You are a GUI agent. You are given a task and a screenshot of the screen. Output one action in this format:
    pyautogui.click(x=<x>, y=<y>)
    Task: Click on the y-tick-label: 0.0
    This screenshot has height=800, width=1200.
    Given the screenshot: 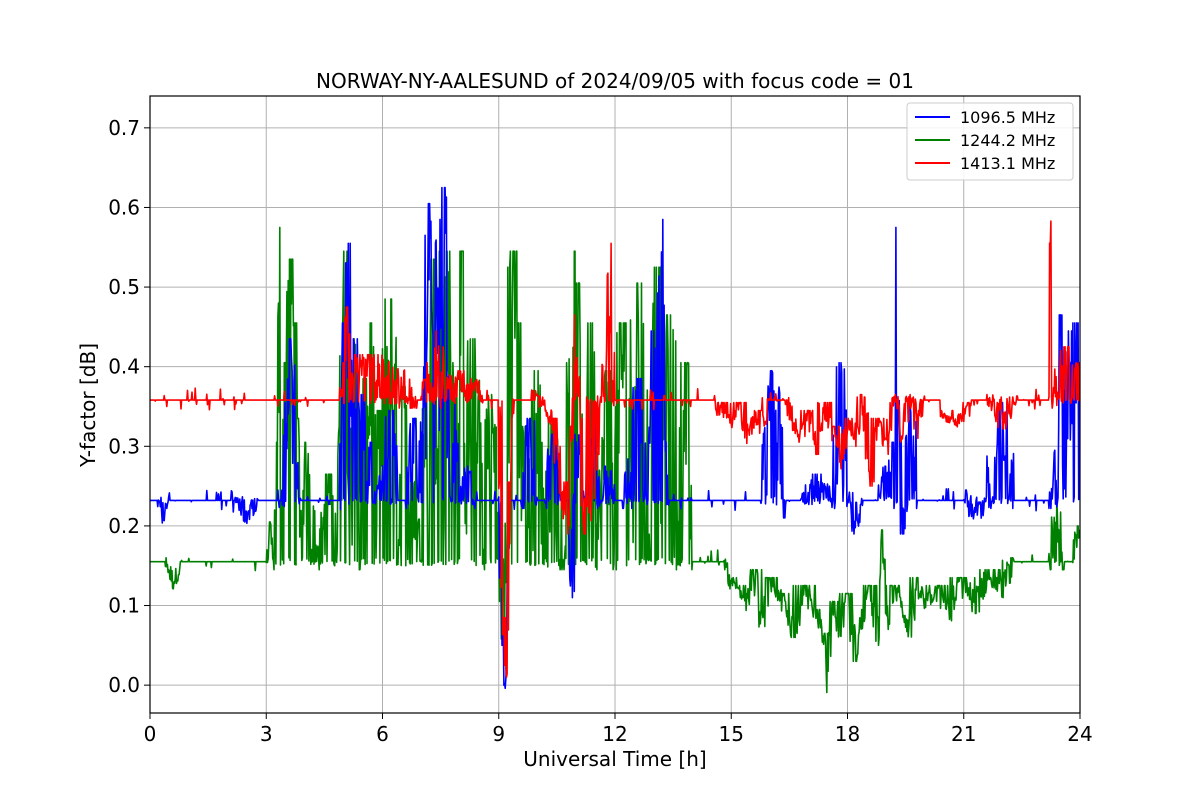 What is the action you would take?
    pyautogui.click(x=124, y=685)
    